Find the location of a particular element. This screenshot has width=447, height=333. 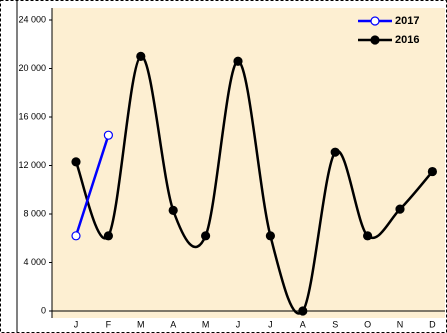

y-tick-label: 20 000 is located at coordinates (32, 68).